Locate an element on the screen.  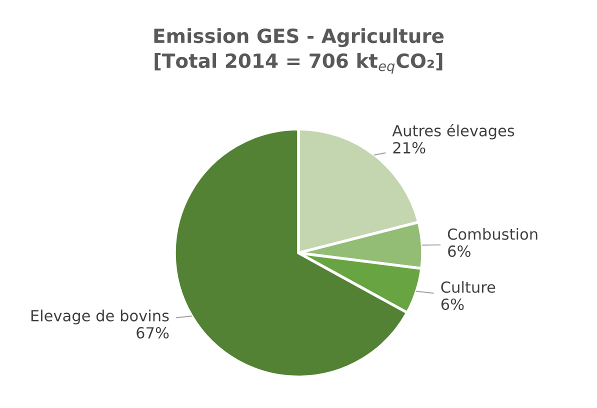
chart-title: Emission GES - Agriculture [Total 2014 = 706 kt$_{eq}$CO₂] is located at coordinates (299, 51).